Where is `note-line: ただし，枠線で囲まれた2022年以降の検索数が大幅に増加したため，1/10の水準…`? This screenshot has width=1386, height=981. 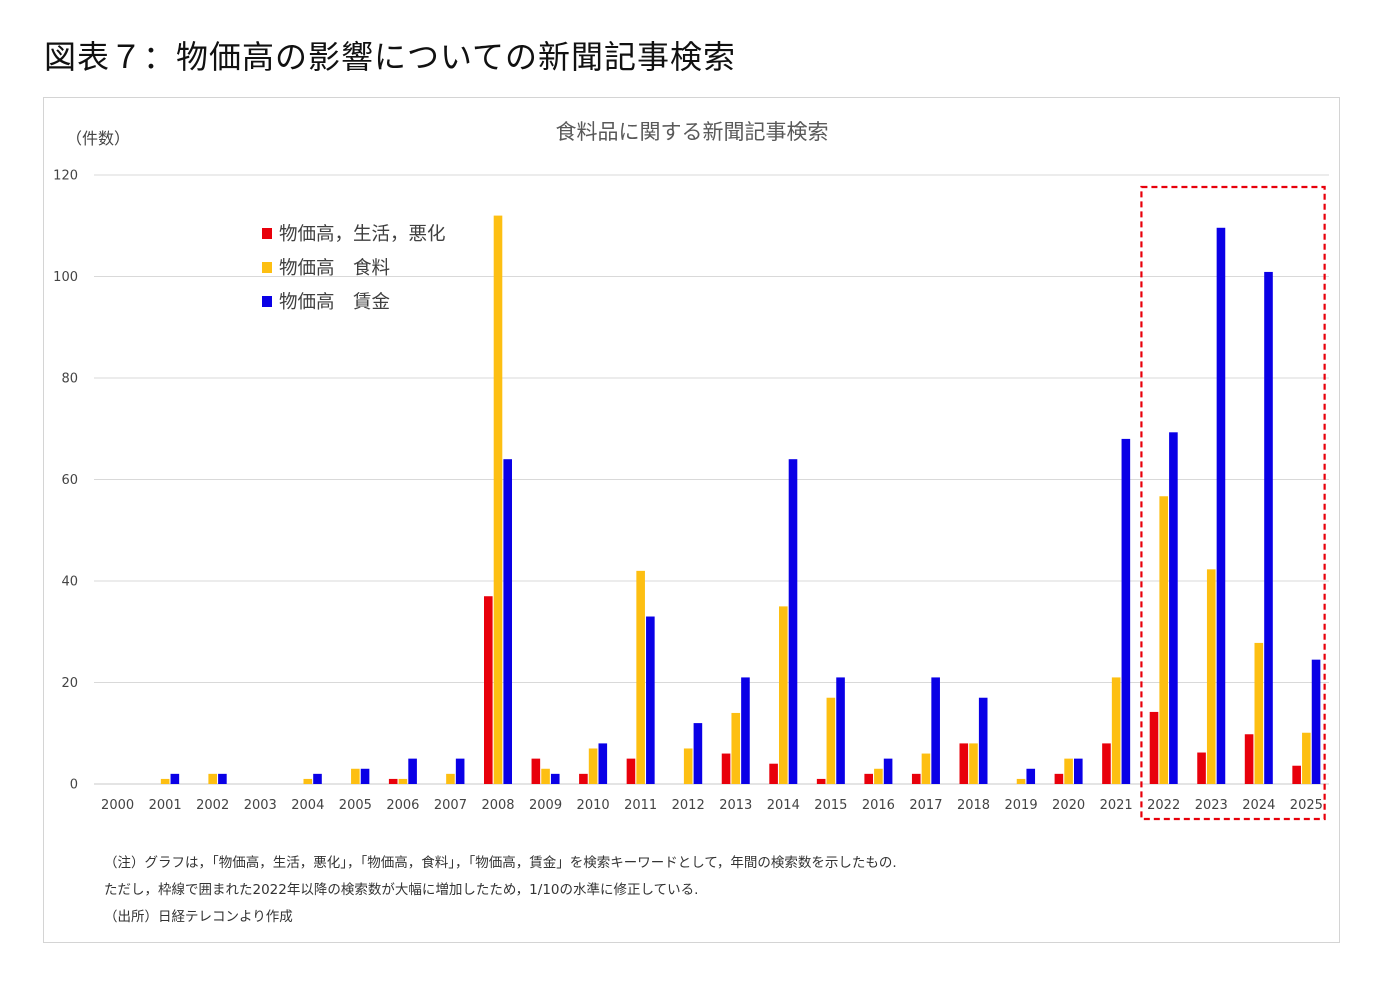 note-line: ただし，枠線で囲まれた2022年以降の検索数が大幅に増加したため，1/10の水準… is located at coordinates (401, 890).